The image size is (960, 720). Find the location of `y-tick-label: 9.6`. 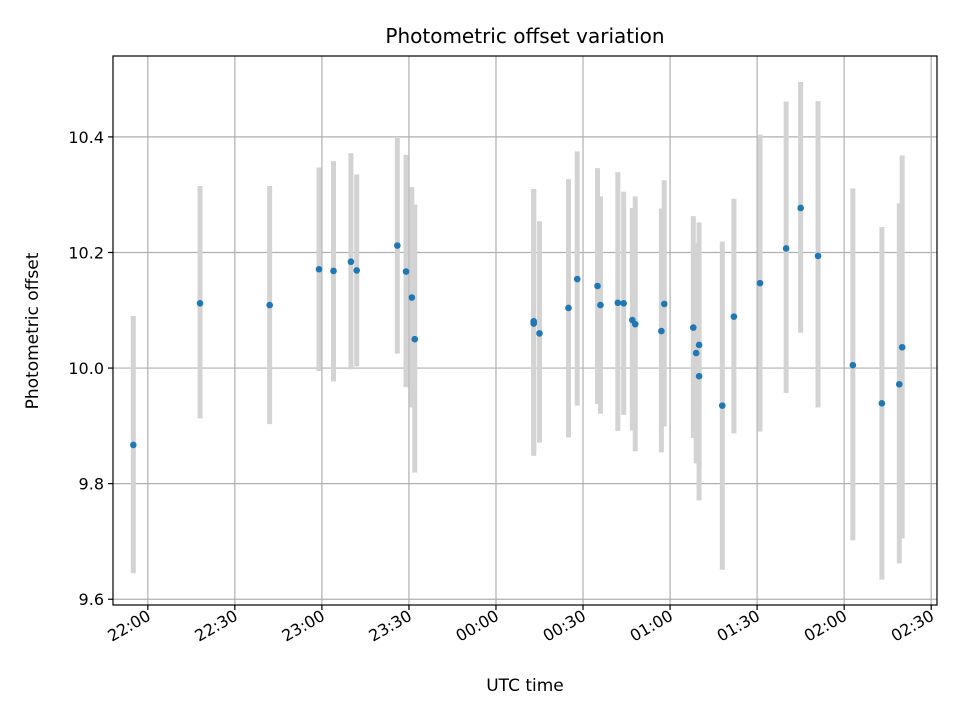

y-tick-label: 9.6 is located at coordinates (91, 599).